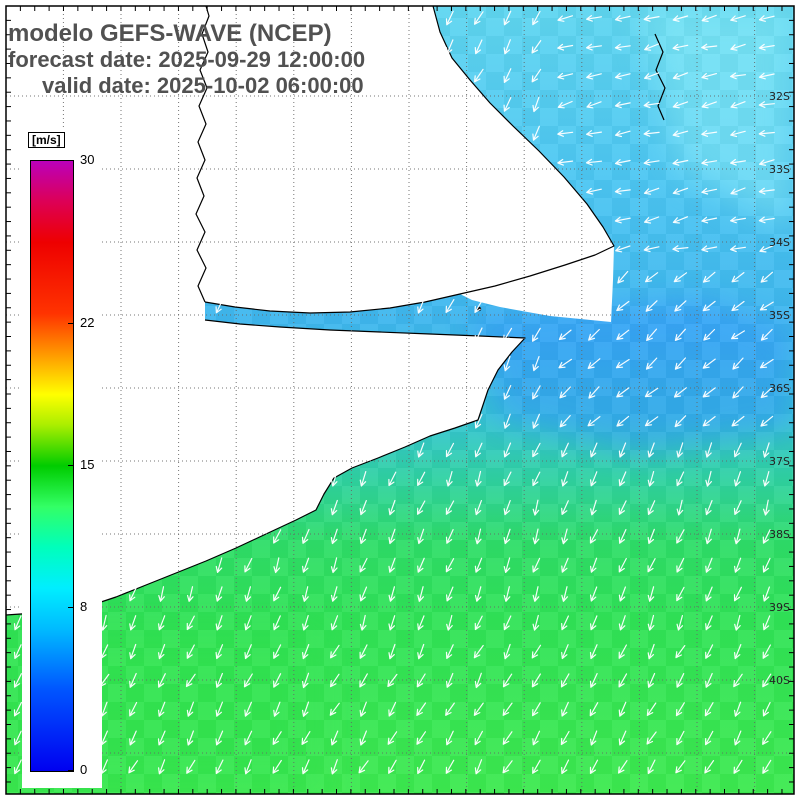 The image size is (800, 800). Describe the element at coordinates (46, 140) in the screenshot. I see `colorbar-unit-label: [m/s]` at that location.